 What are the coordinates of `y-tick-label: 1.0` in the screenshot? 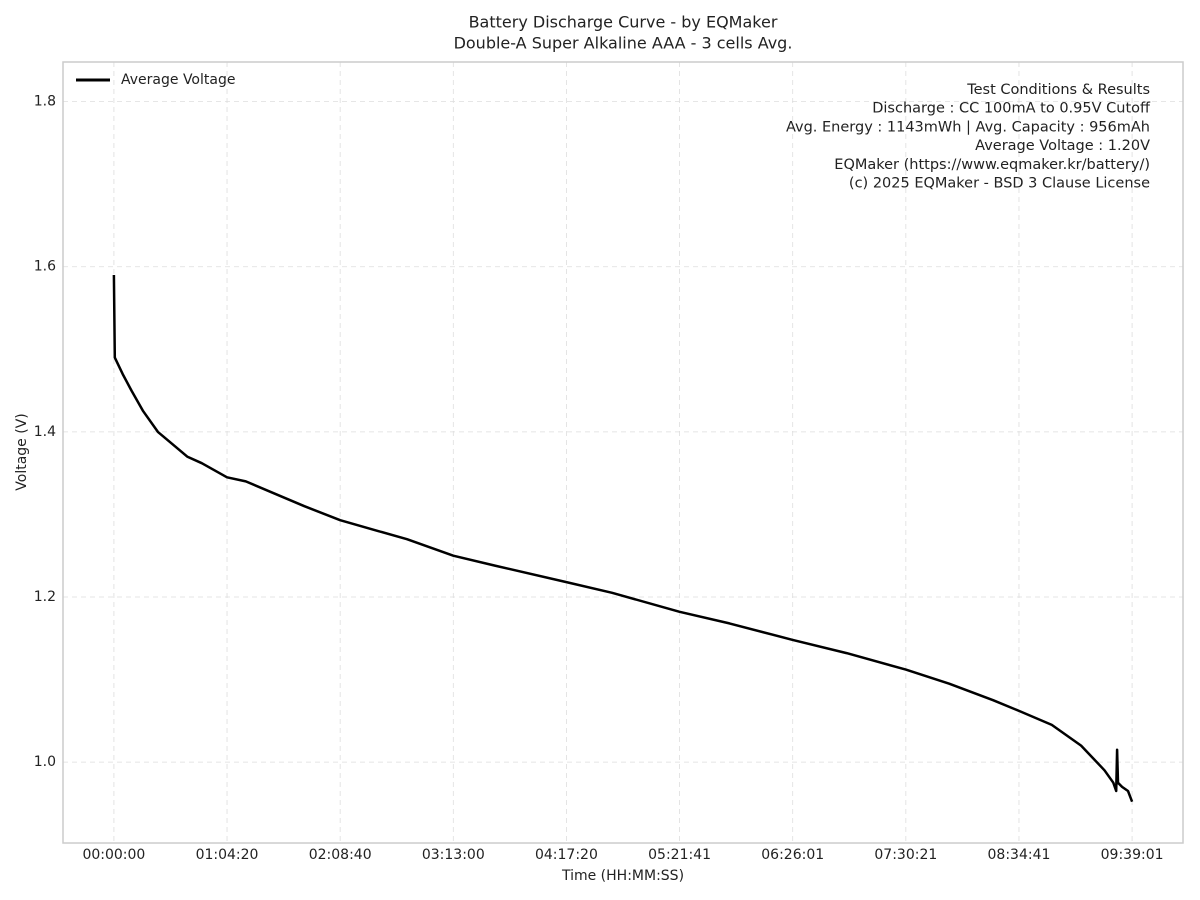 It's located at (45, 762).